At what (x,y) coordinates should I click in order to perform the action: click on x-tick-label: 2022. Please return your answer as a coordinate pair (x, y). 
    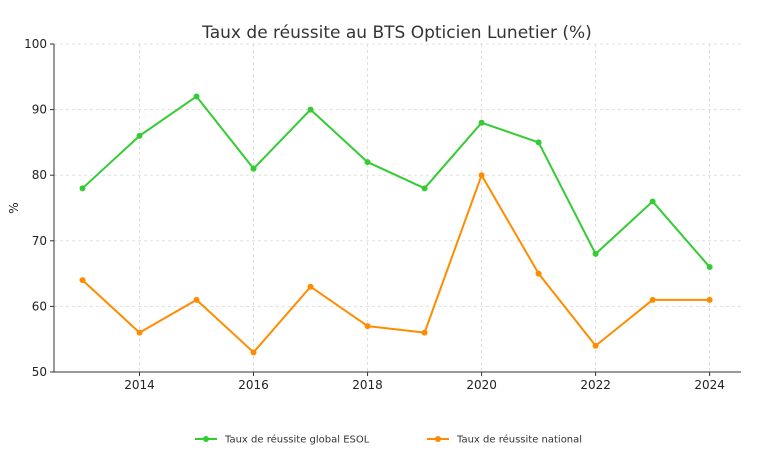
    Looking at the image, I should click on (595, 385).